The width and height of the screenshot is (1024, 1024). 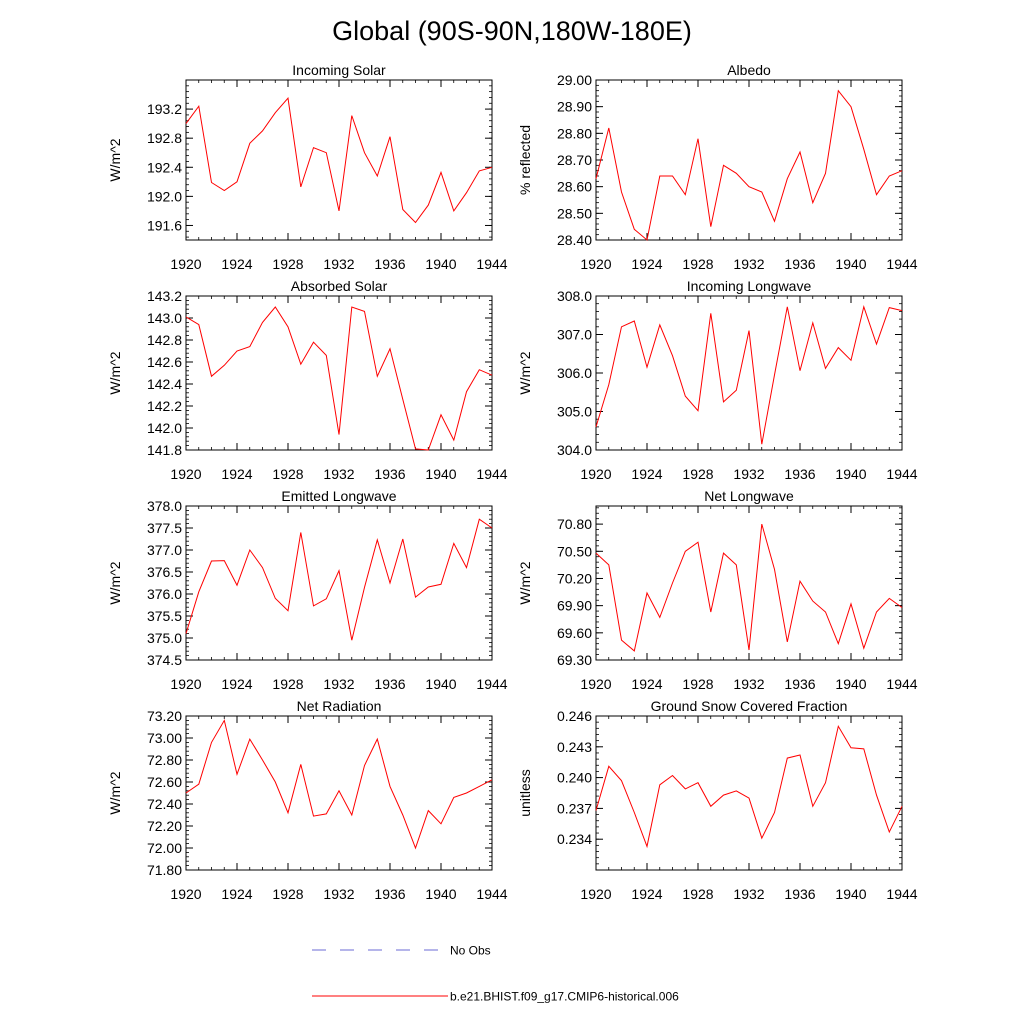 What do you see at coordinates (164, 616) in the screenshot?
I see `y-tick-label: 375.5` at bounding box center [164, 616].